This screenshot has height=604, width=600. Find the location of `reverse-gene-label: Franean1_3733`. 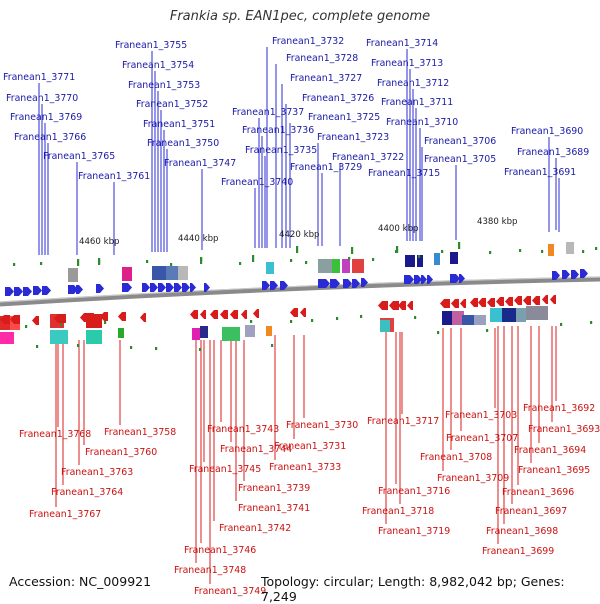

reverse-gene-label: Franean1_3733 is located at coordinates (305, 467).